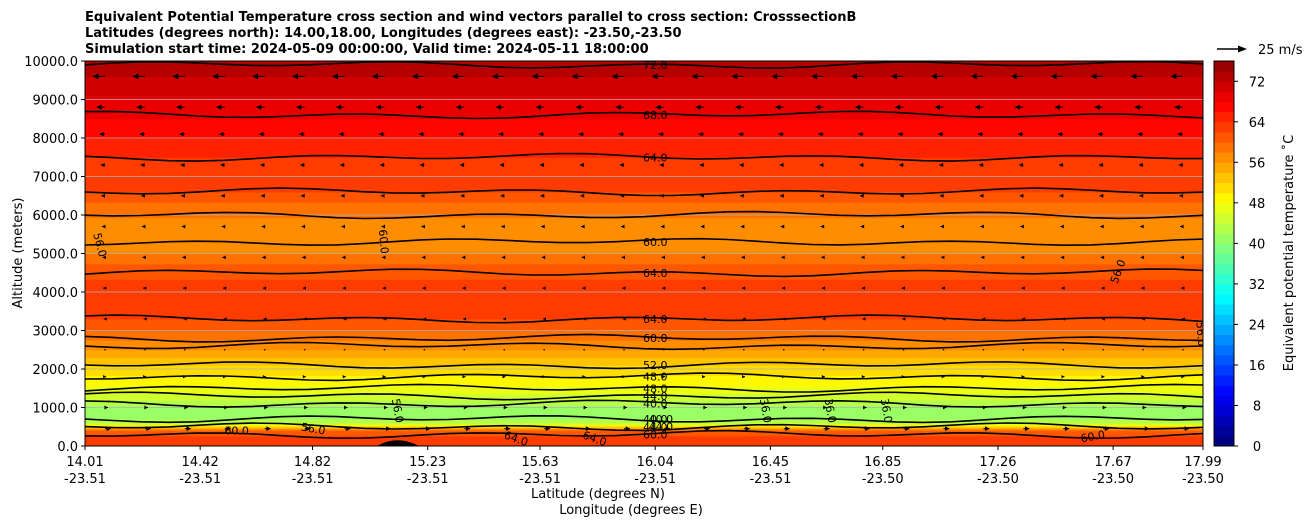 The height and width of the screenshot is (526, 1308). Describe the element at coordinates (427, 462) in the screenshot. I see `x-tick-label-lat: 15.23` at that location.